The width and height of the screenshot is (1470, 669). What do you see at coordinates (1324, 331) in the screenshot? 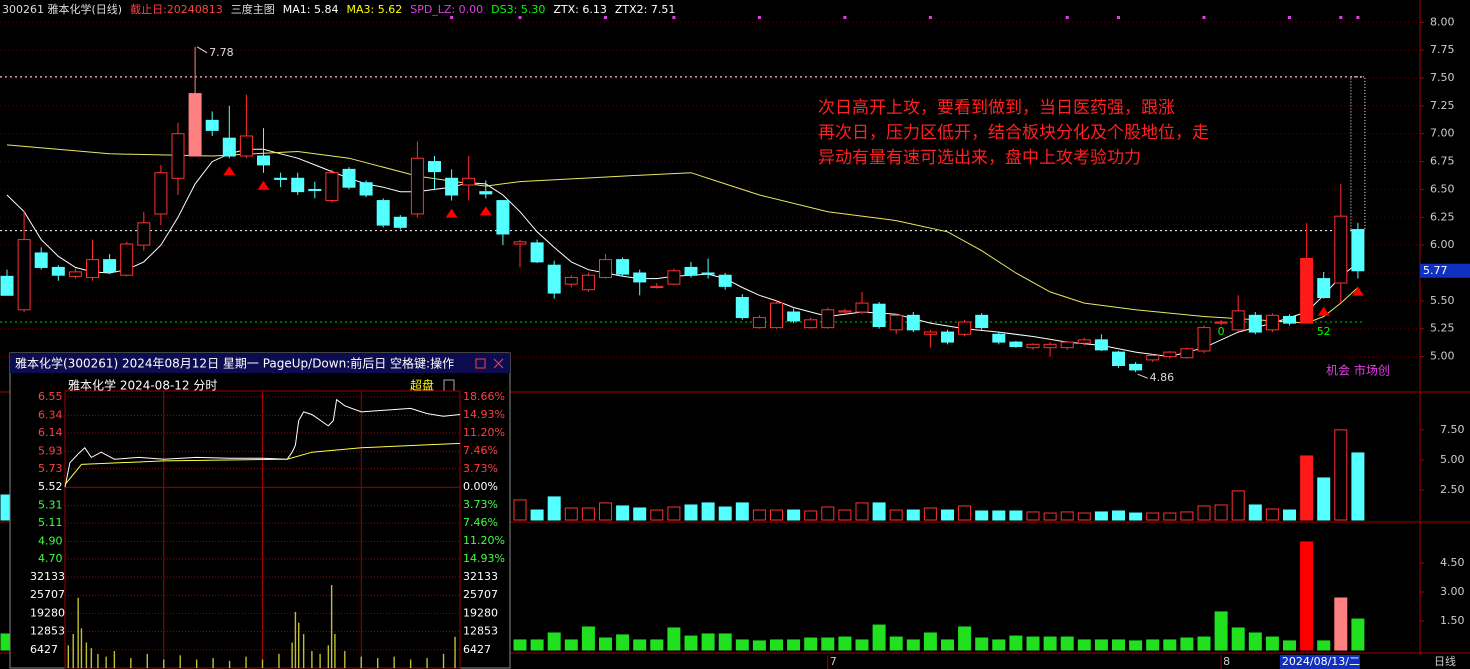
I see `counter-label: 52` at bounding box center [1324, 331].